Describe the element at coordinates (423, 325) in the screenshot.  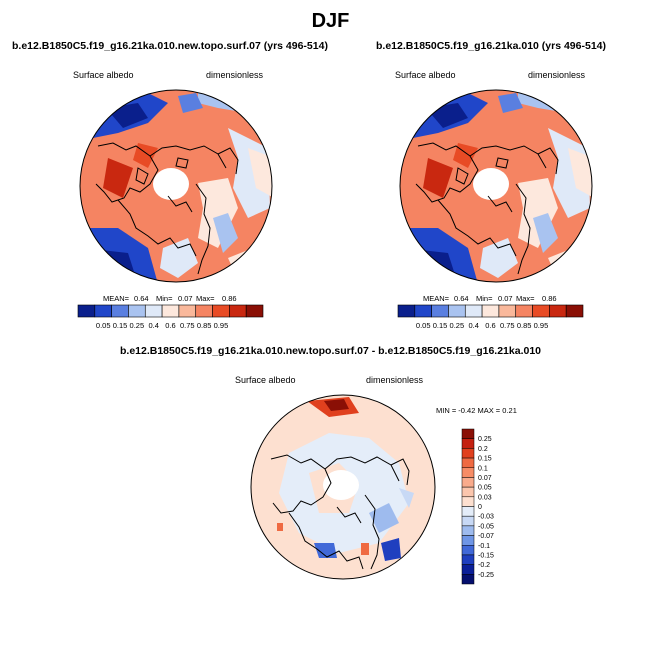
I see `panel2-colorbar-tick-label: 0.05` at that location.